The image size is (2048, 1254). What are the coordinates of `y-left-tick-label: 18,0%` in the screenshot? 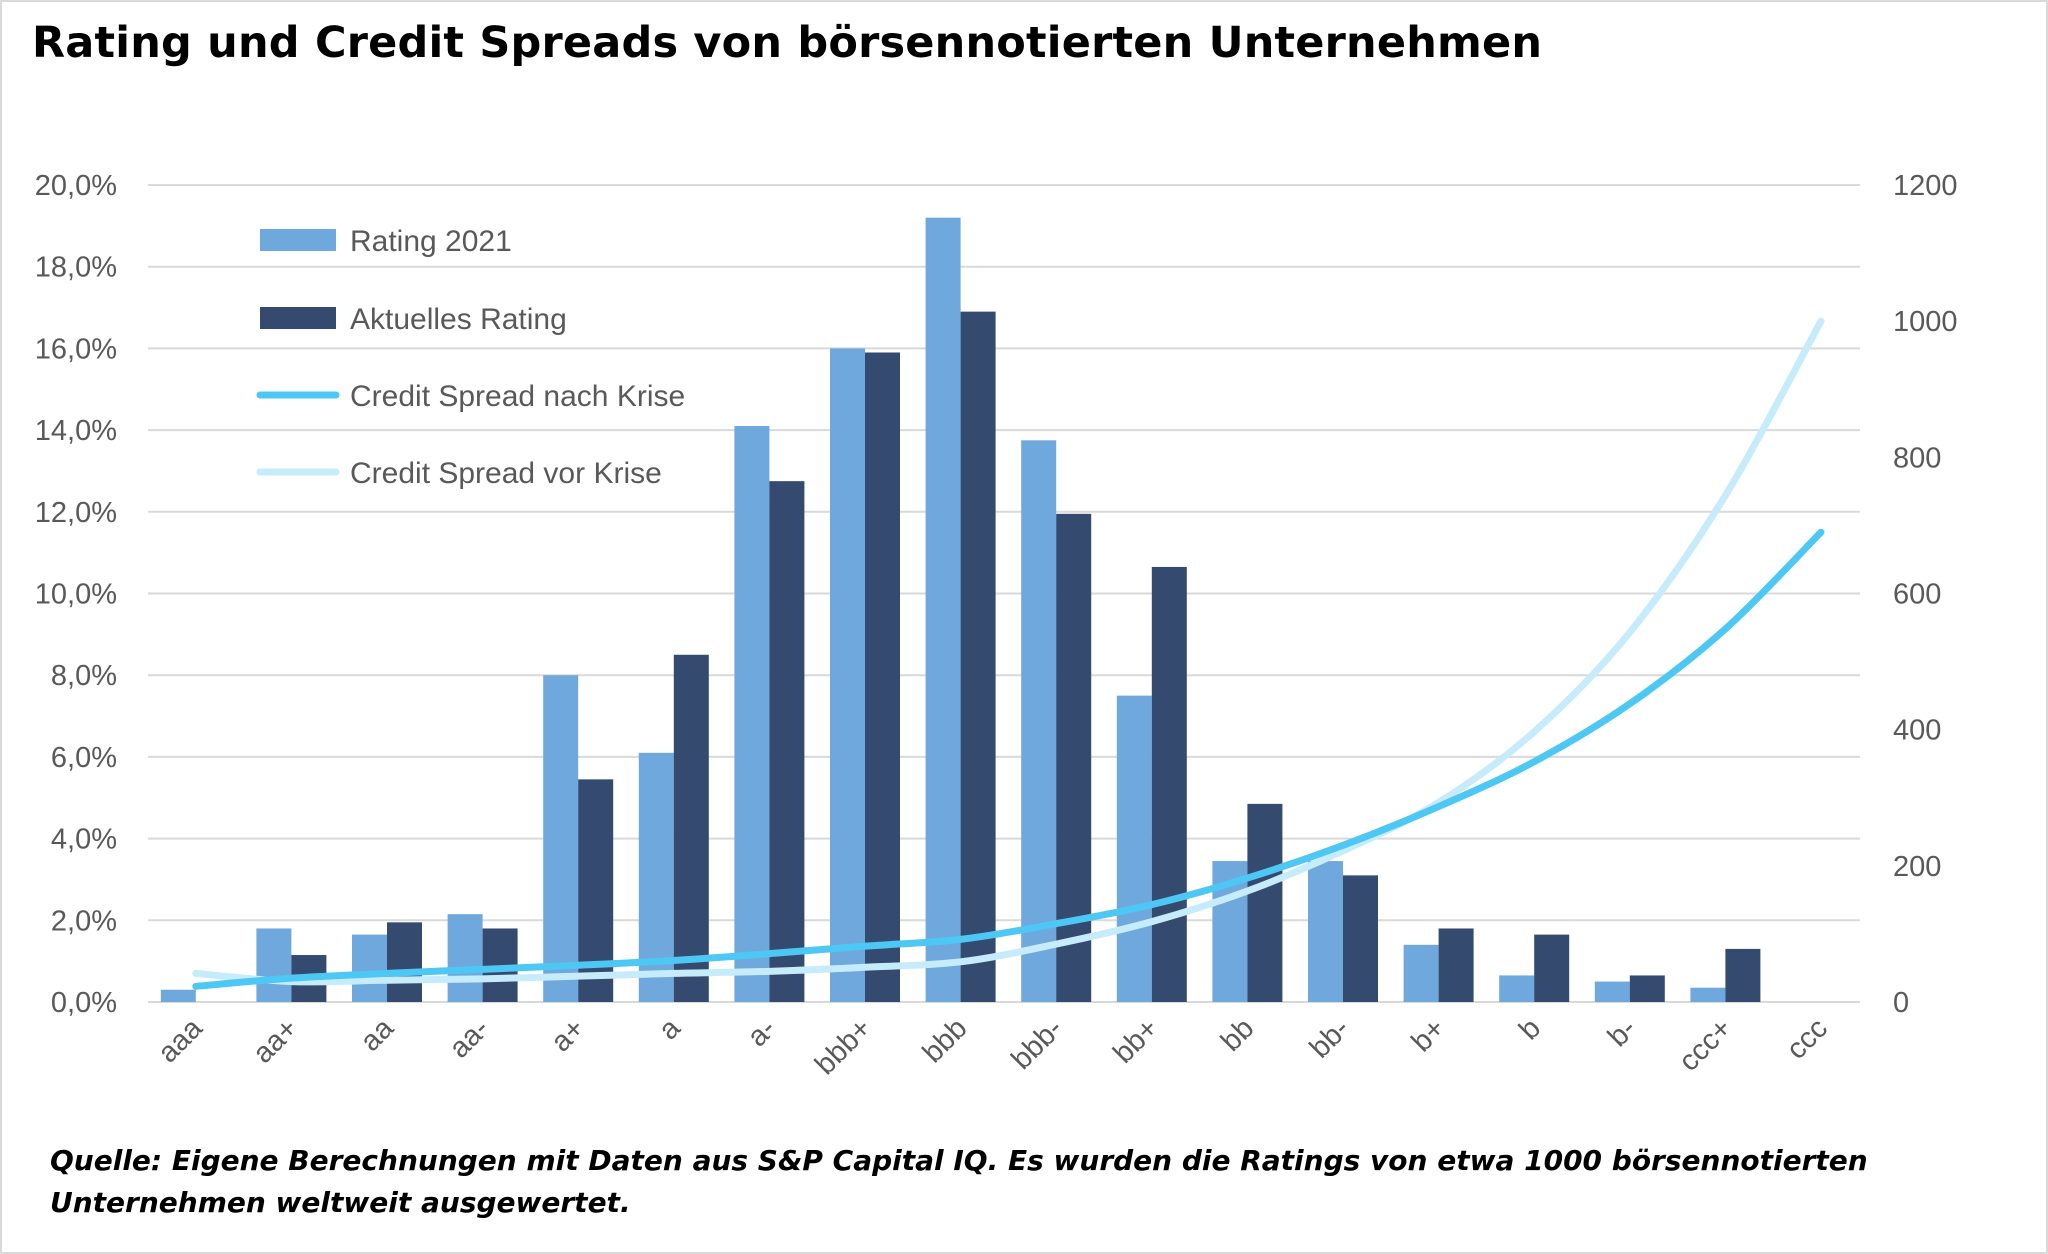 It's located at (76, 268).